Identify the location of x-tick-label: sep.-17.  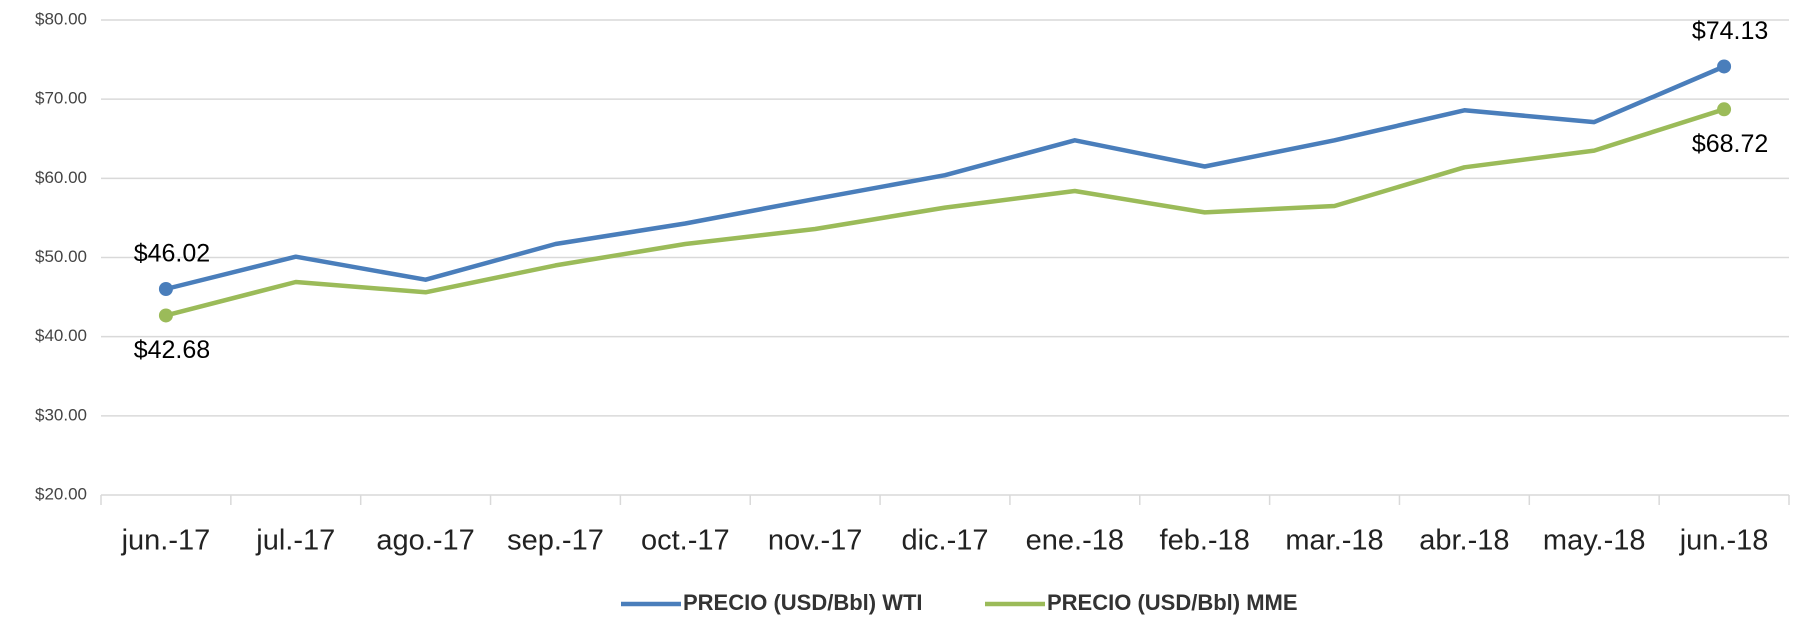
(555, 541).